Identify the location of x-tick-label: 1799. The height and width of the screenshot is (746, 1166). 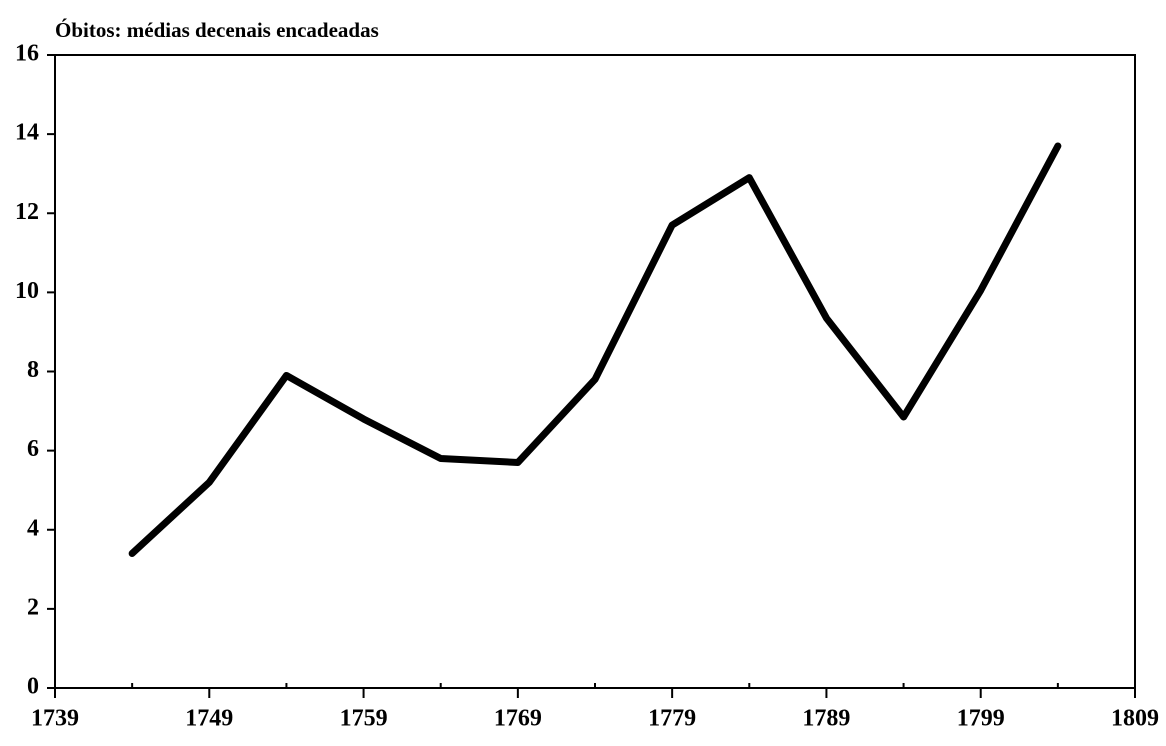
(981, 719).